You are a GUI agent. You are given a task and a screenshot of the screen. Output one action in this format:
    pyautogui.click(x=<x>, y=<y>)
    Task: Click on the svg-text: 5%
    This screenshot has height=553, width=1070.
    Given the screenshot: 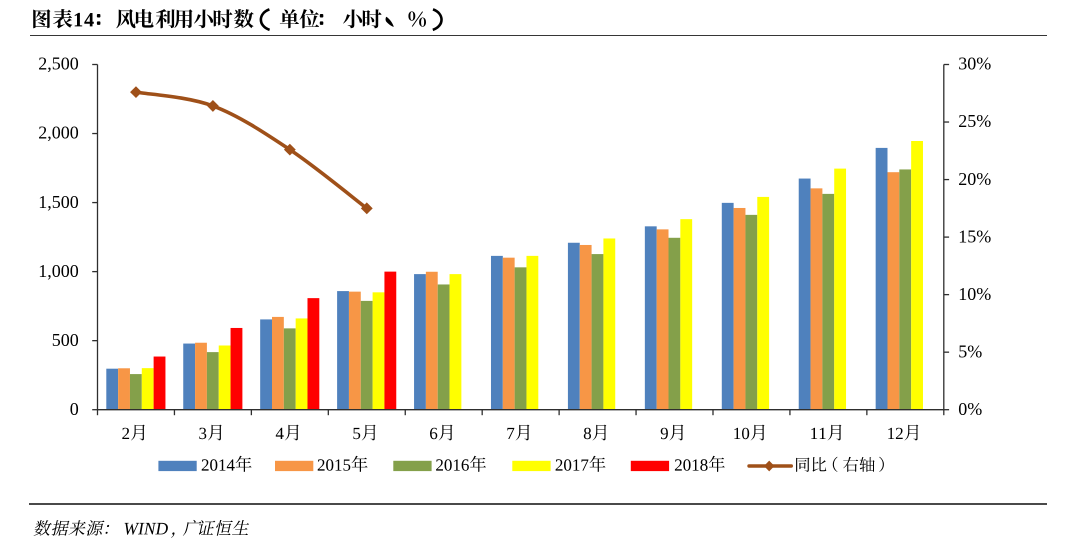 What is the action you would take?
    pyautogui.click(x=970, y=351)
    